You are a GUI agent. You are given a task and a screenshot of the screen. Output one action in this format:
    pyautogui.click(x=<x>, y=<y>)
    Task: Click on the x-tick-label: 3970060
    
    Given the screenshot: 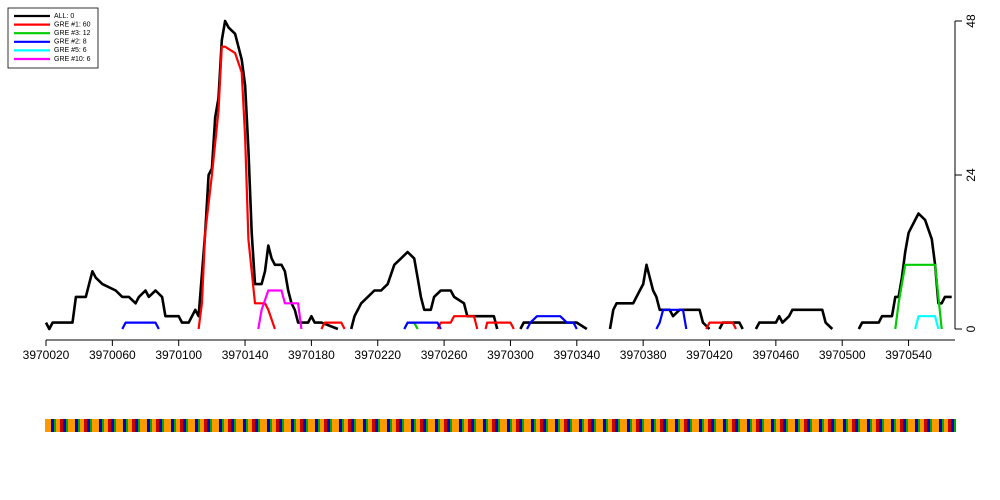 What is the action you would take?
    pyautogui.click(x=112, y=355)
    